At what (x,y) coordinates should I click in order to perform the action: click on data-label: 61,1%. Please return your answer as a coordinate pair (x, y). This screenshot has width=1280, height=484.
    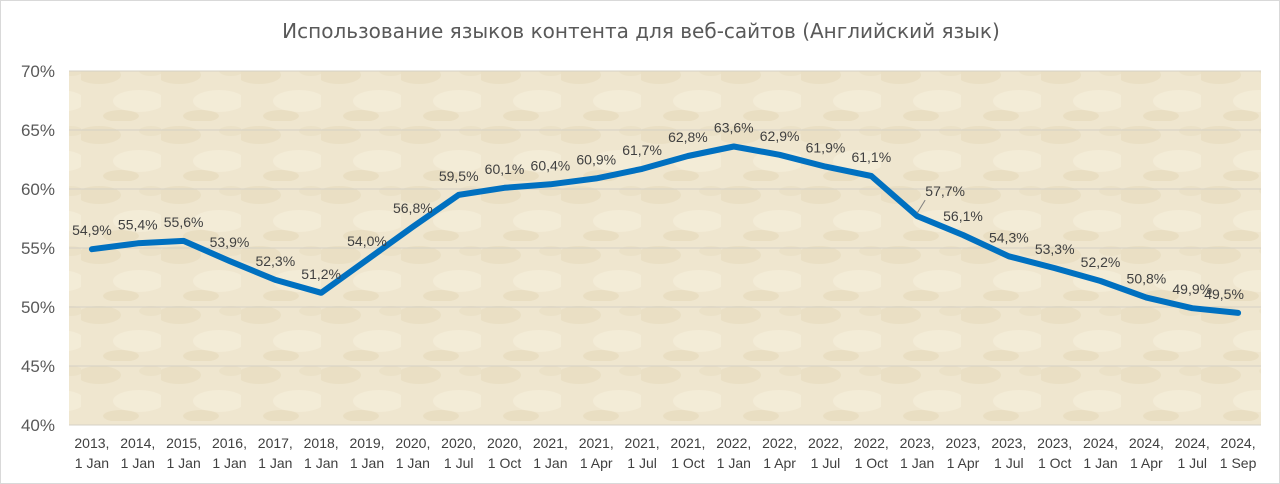
    Looking at the image, I should click on (871, 157).